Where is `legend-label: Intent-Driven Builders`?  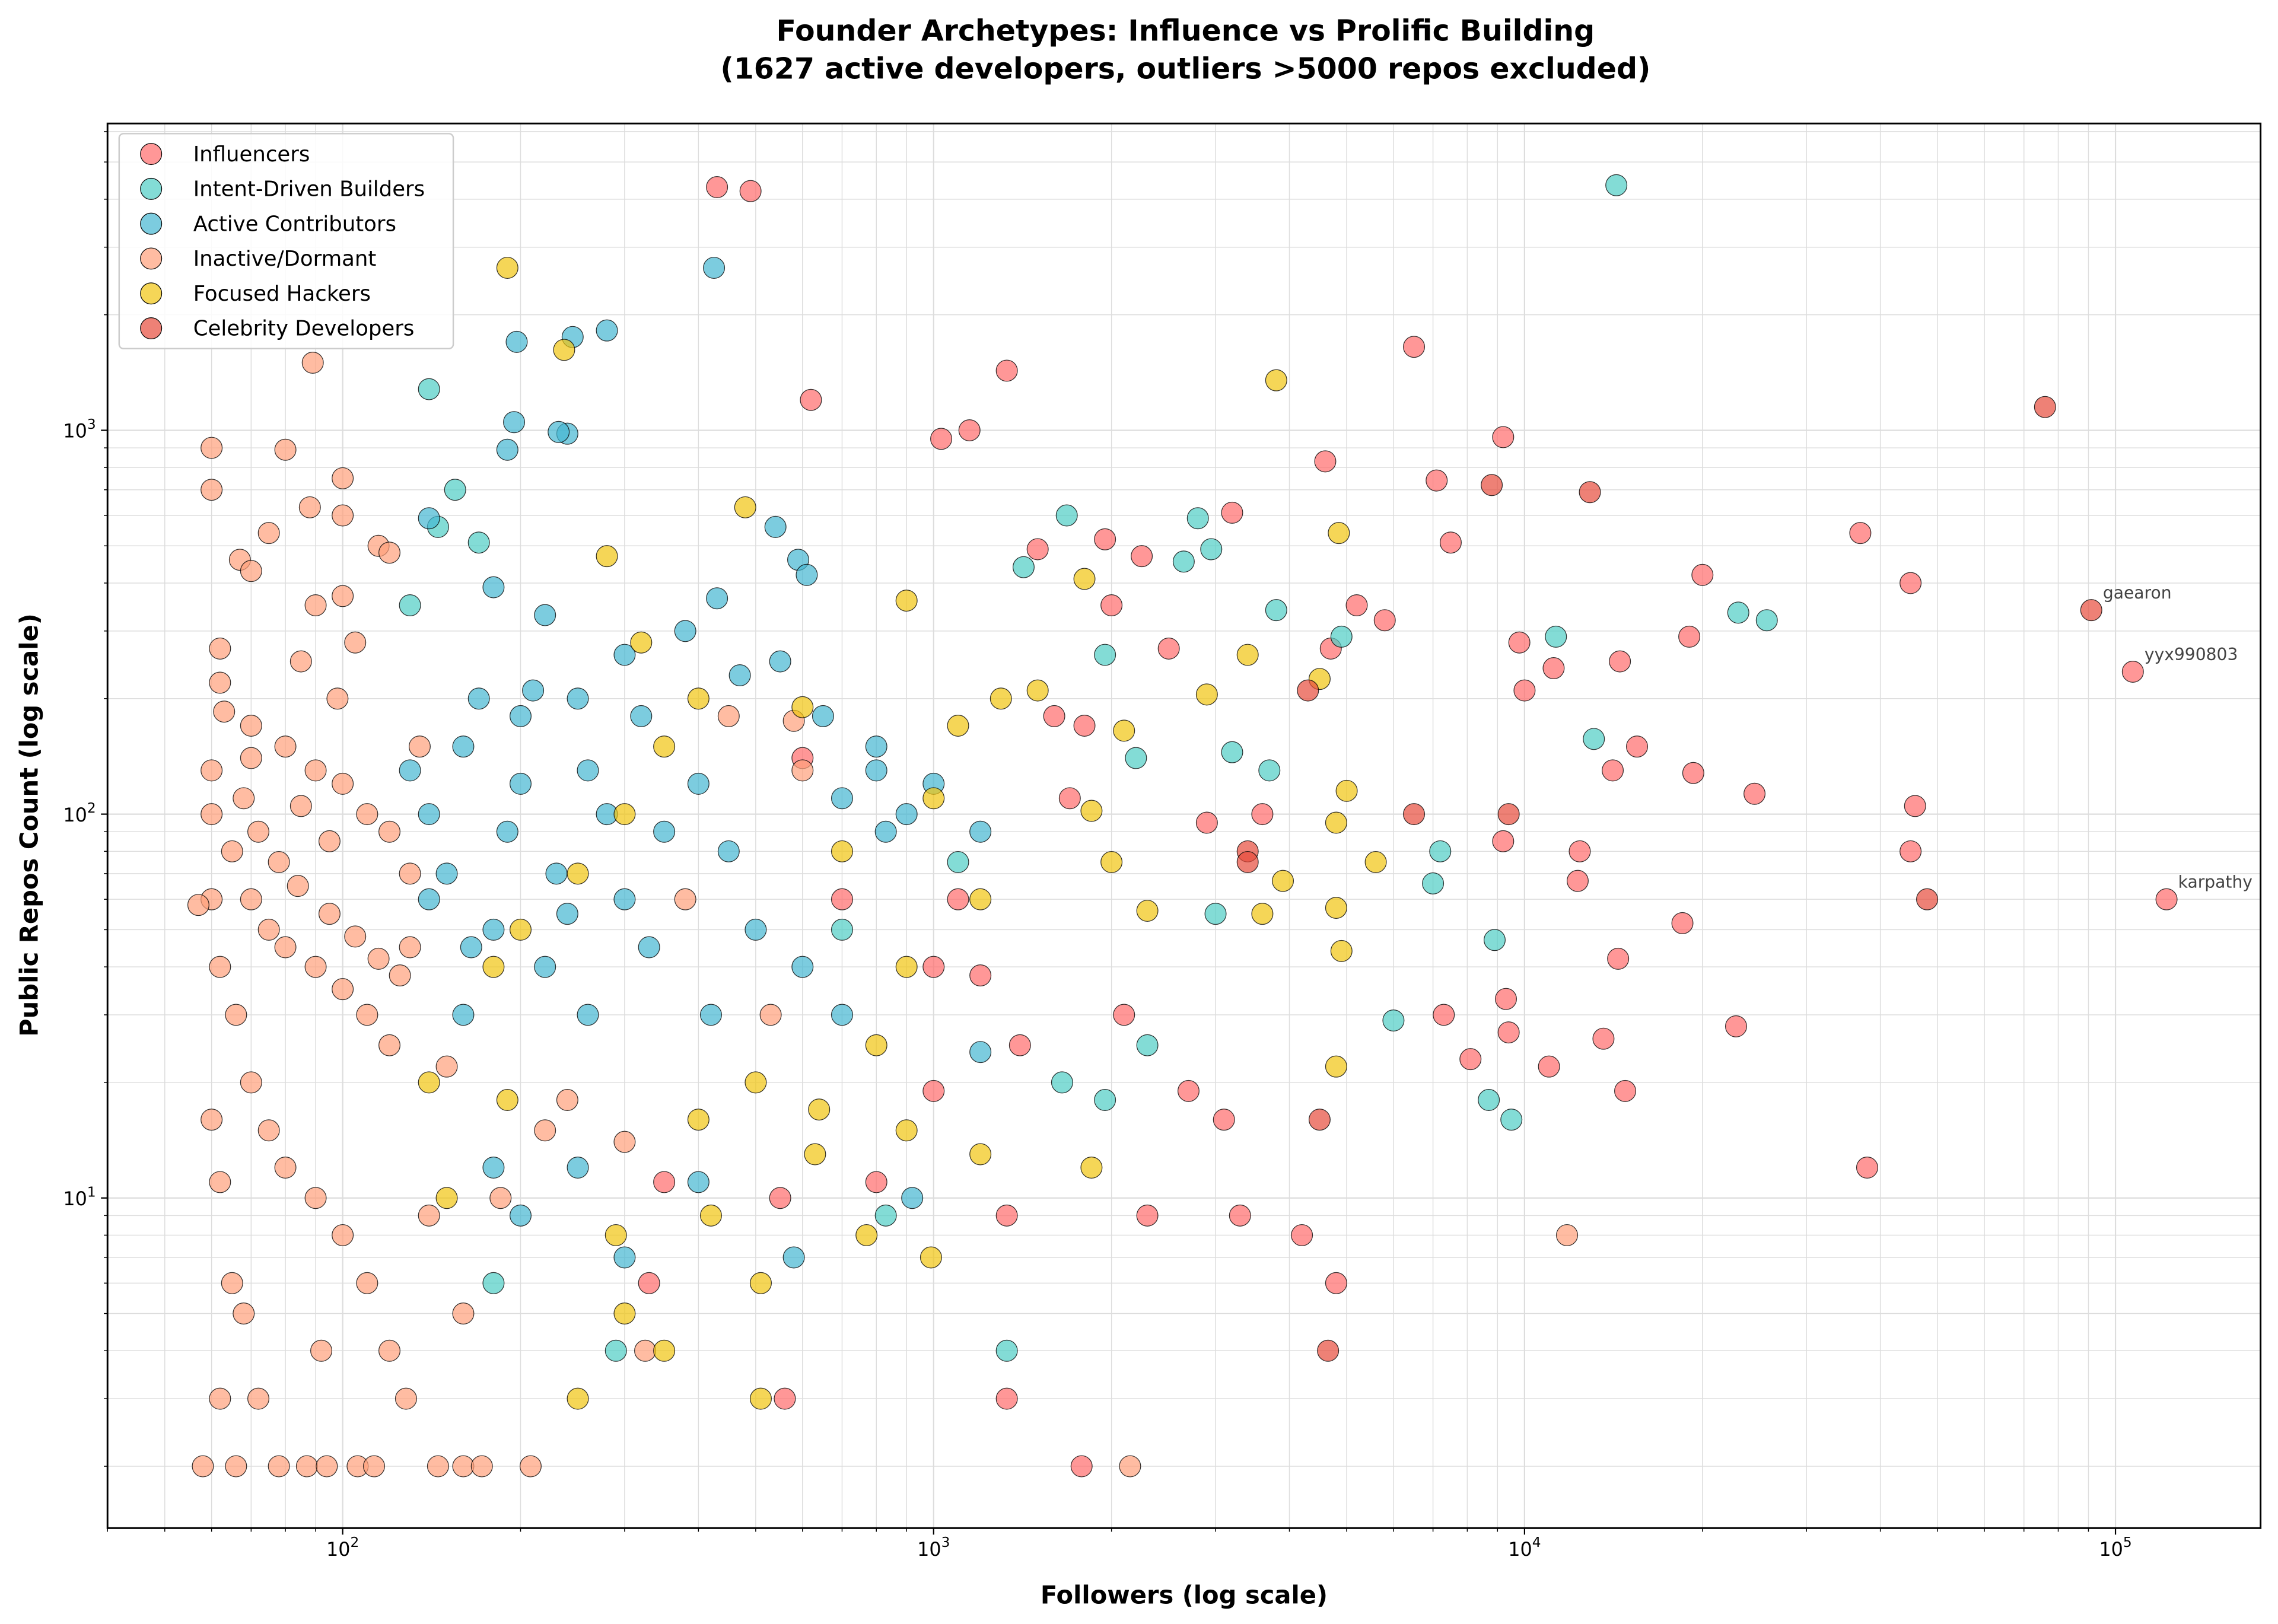
legend-label: Intent-Driven Builders is located at coordinates (309, 189).